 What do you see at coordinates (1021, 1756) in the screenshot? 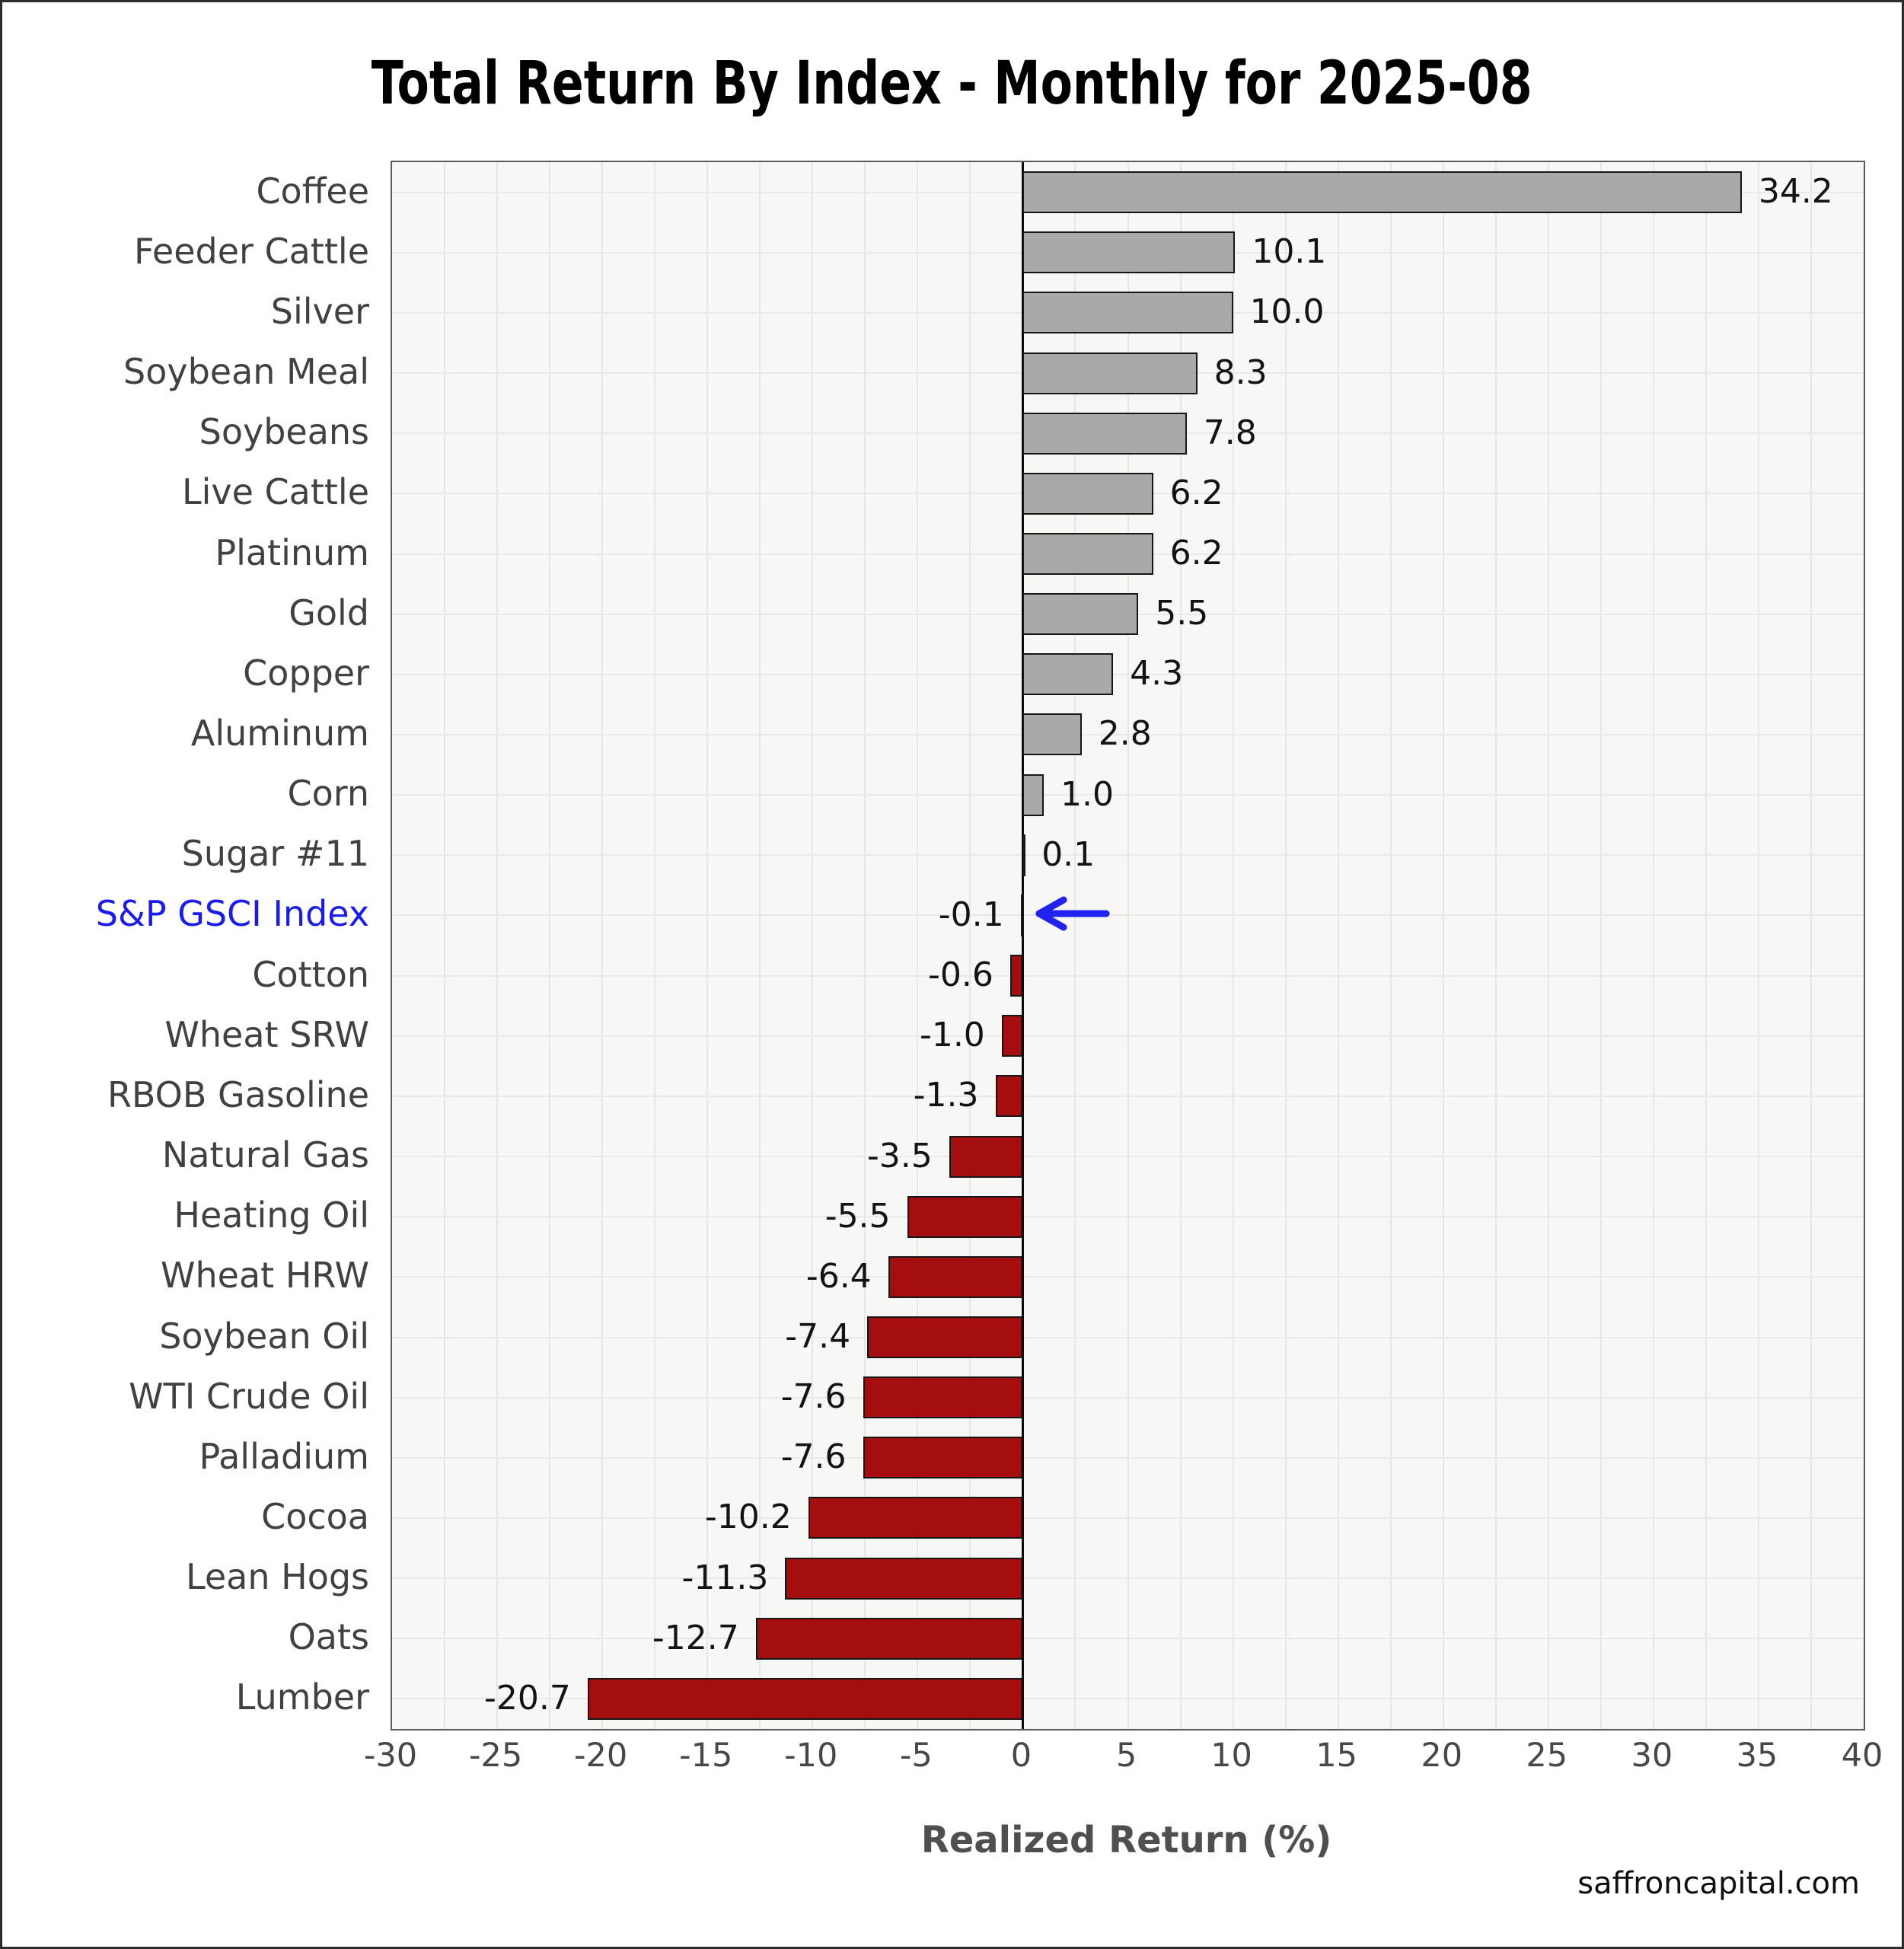
I see `x-tick-label: 0` at bounding box center [1021, 1756].